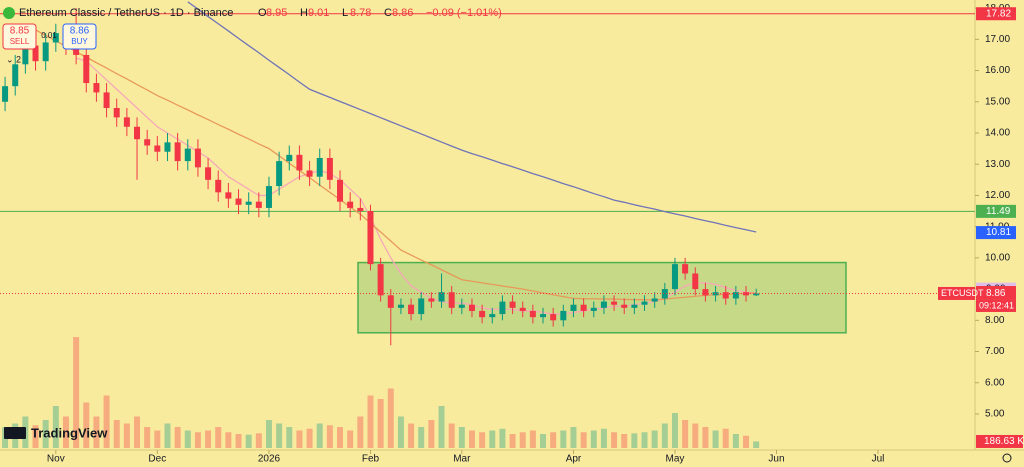 This screenshot has width=1024, height=467. Describe the element at coordinates (878, 459) in the screenshot. I see `x-tick-label: Jul` at that location.